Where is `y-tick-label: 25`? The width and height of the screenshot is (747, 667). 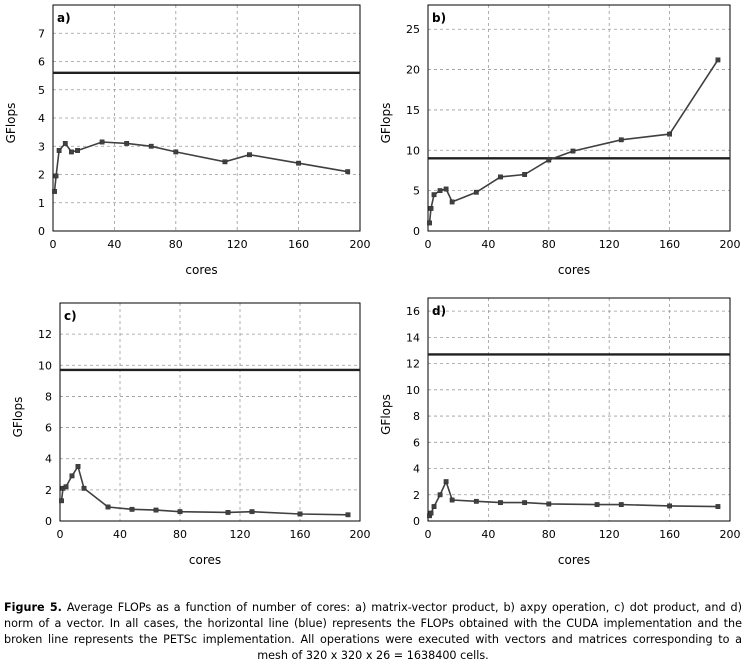 y-tick-label: 25 is located at coordinates (413, 29).